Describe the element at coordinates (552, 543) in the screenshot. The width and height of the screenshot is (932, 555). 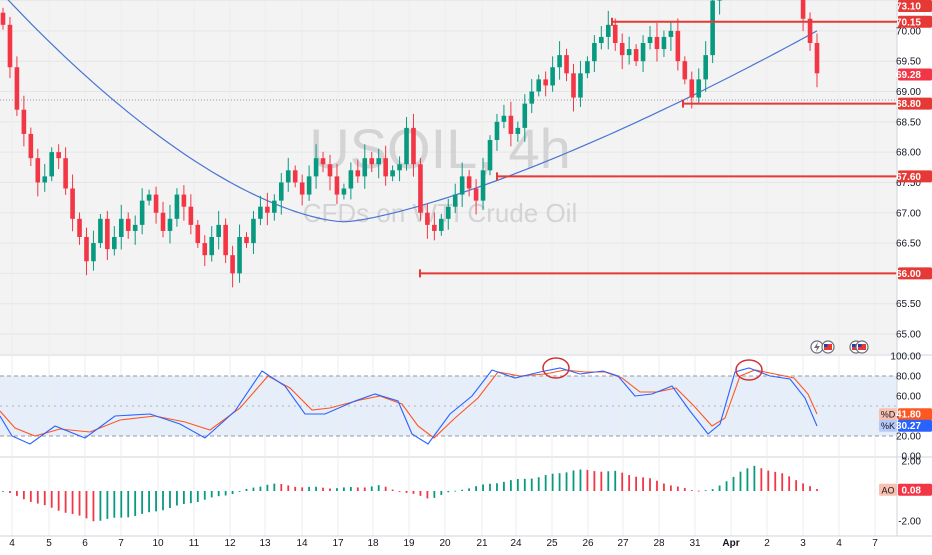
I see `time-label: 25` at that location.